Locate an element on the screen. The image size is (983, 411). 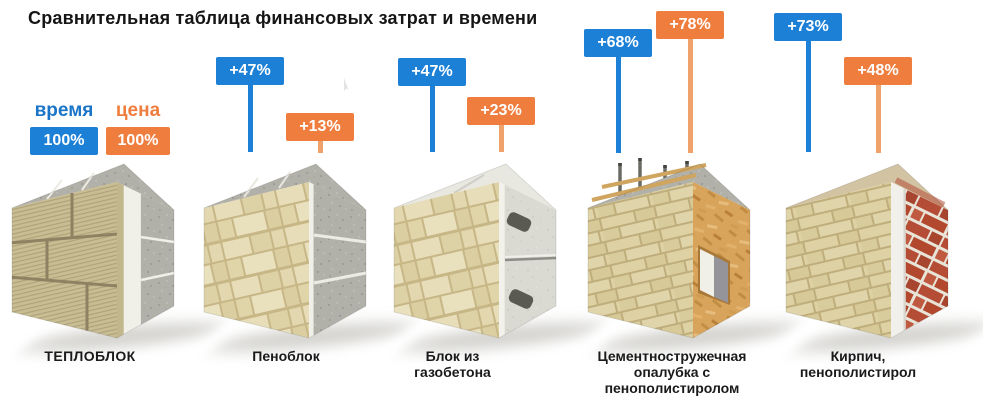
material-label-gazobeton: Блок из газобетона is located at coordinates (452, 364).